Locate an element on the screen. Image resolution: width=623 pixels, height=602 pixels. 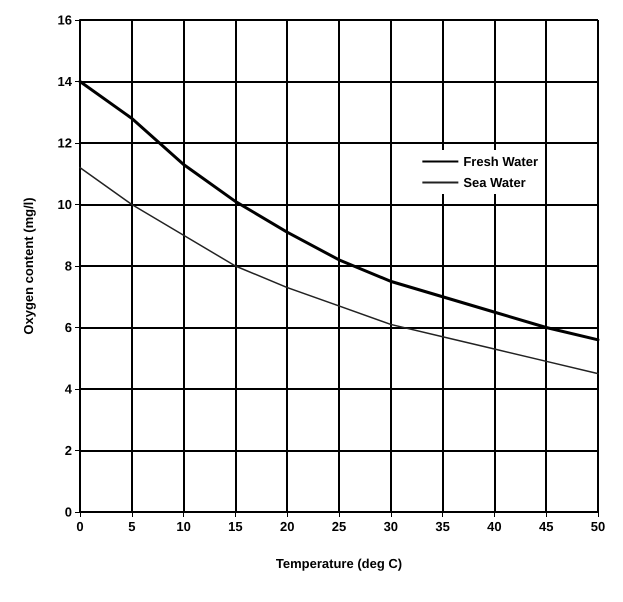
x-axis-title: Temperature (deg C) is located at coordinates (339, 563).